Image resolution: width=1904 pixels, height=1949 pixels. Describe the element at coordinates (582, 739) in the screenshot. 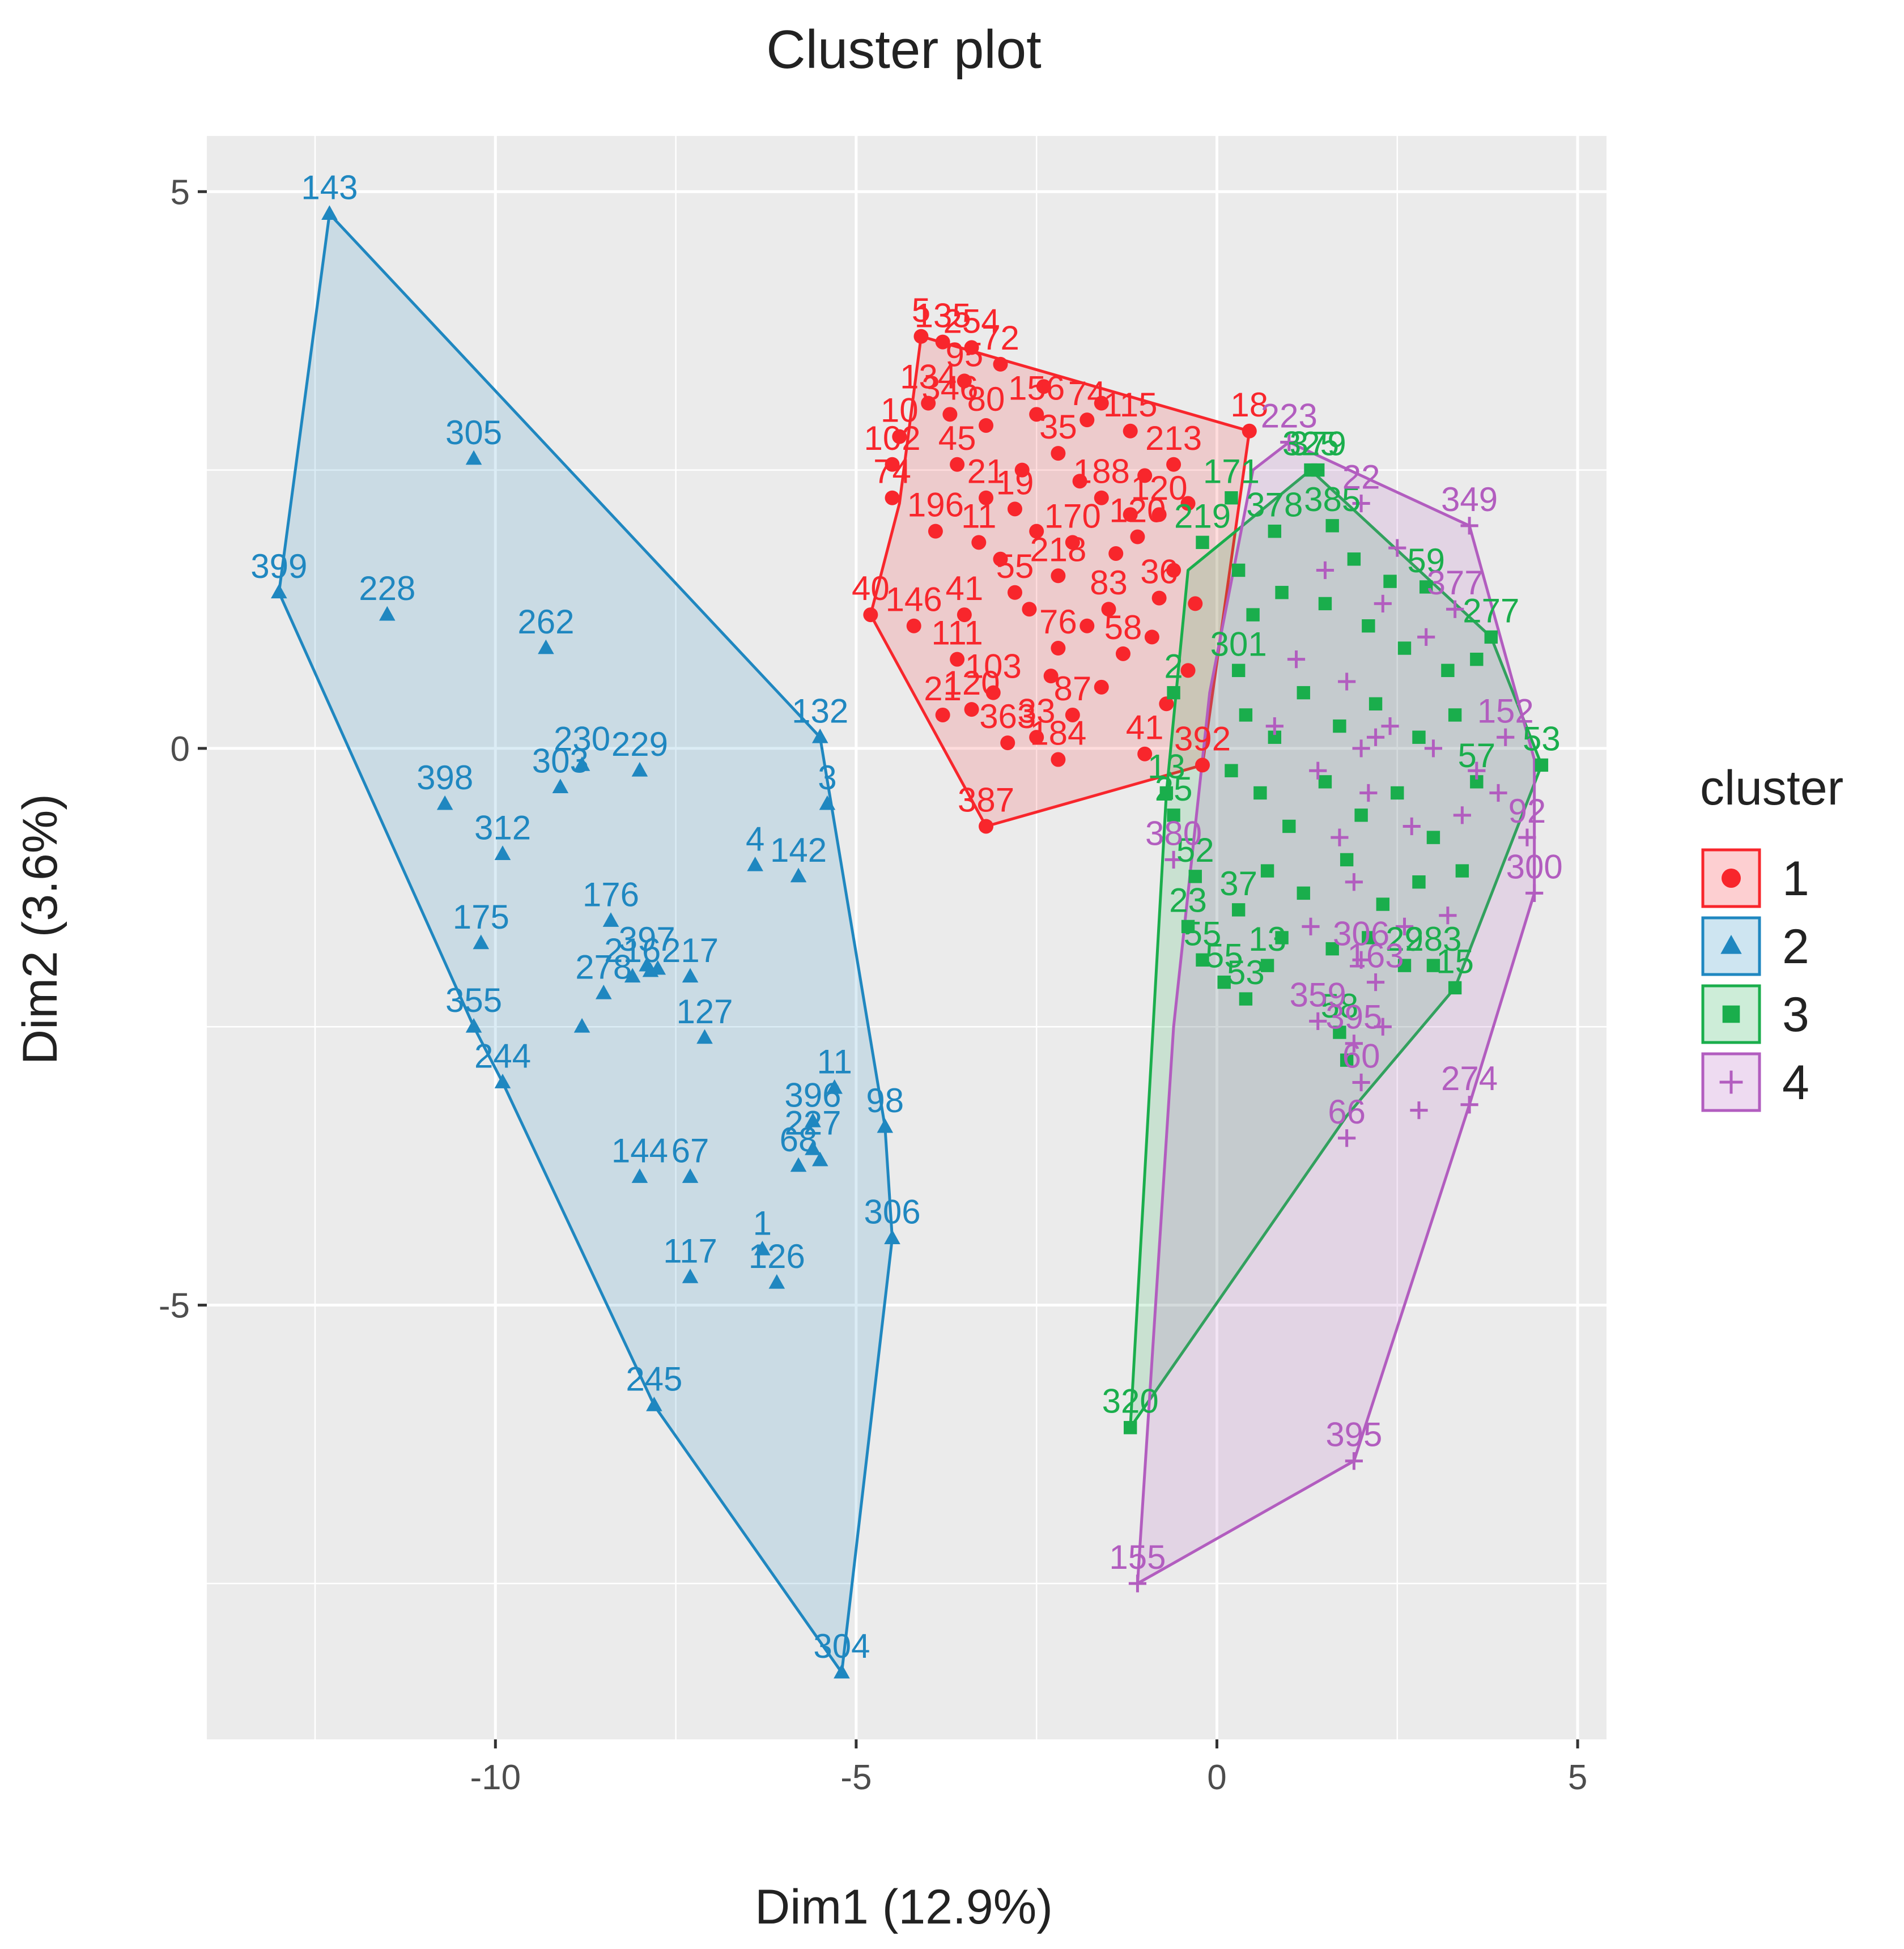

I see `cluster-2-point-label: 230` at that location.